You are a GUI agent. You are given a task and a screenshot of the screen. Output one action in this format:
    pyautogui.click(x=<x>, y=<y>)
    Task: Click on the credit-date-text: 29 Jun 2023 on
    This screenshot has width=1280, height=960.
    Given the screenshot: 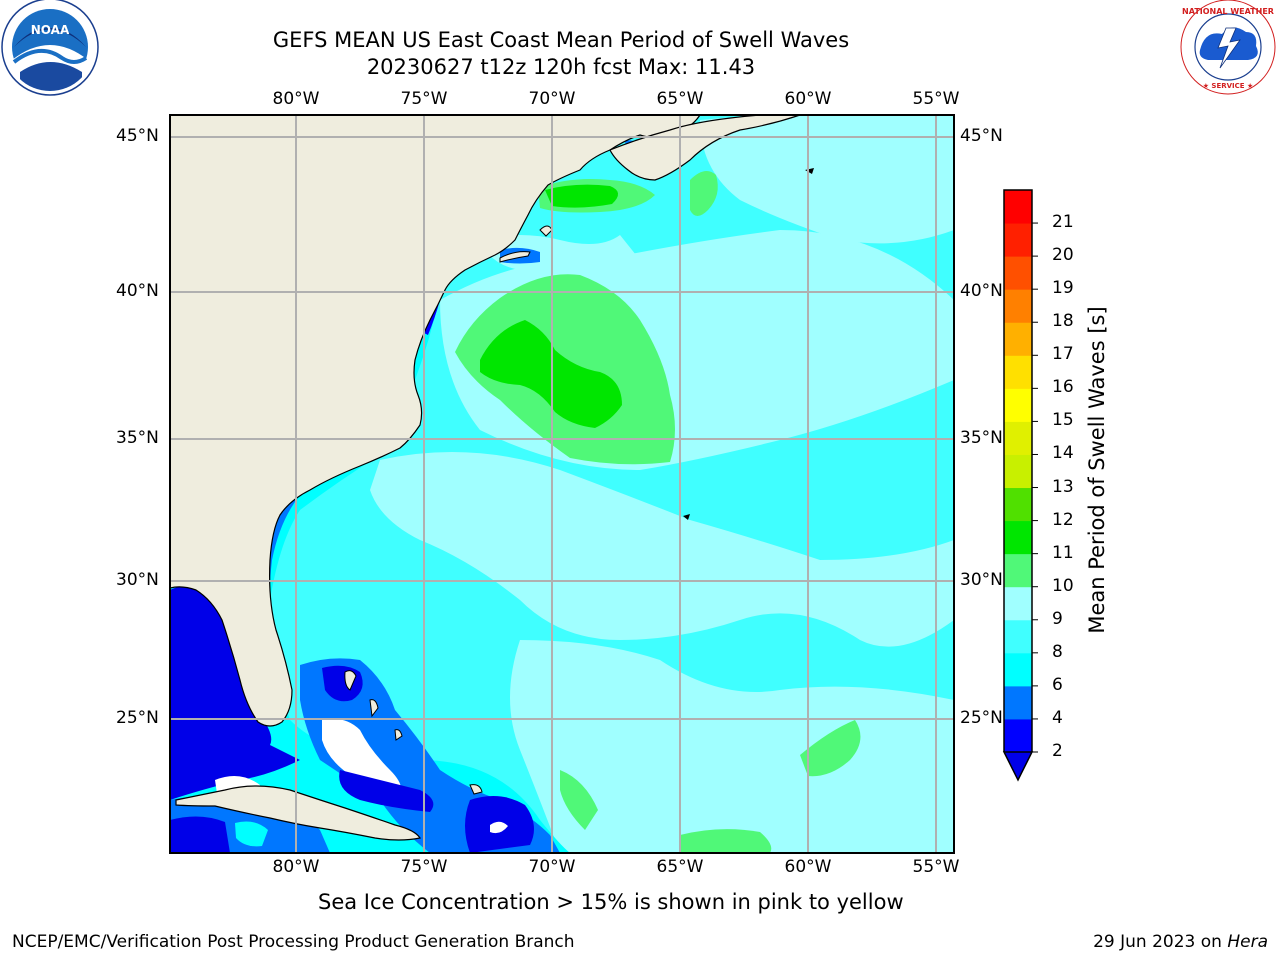 What is the action you would take?
    pyautogui.click(x=1160, y=942)
    